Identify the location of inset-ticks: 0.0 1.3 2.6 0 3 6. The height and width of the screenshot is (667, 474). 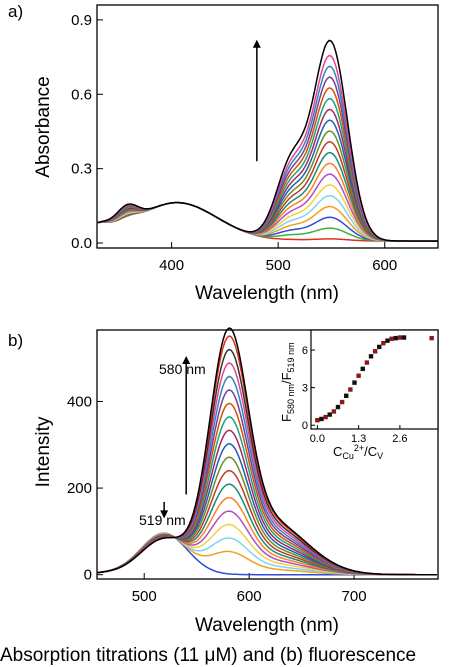
(355, 395).